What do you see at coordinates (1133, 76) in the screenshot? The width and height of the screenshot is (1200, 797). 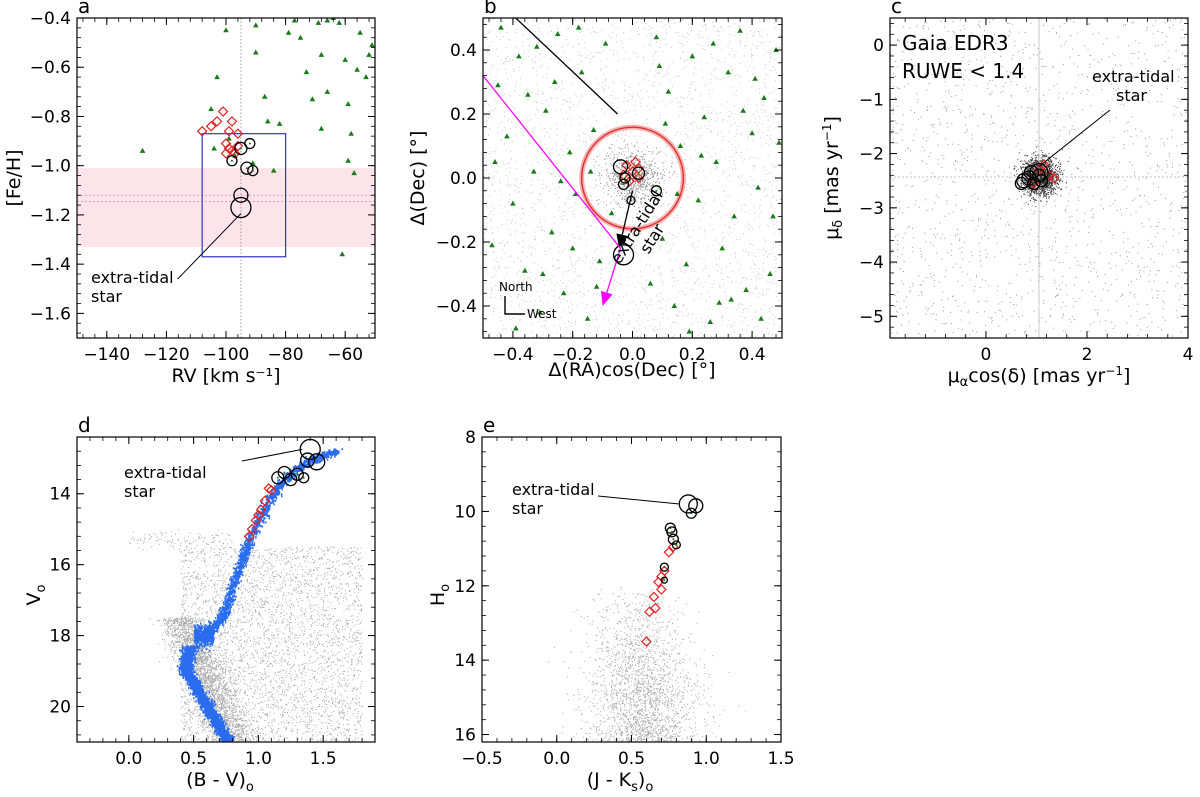 I see `panel-c-annotation-line1: extra-tidal` at bounding box center [1133, 76].